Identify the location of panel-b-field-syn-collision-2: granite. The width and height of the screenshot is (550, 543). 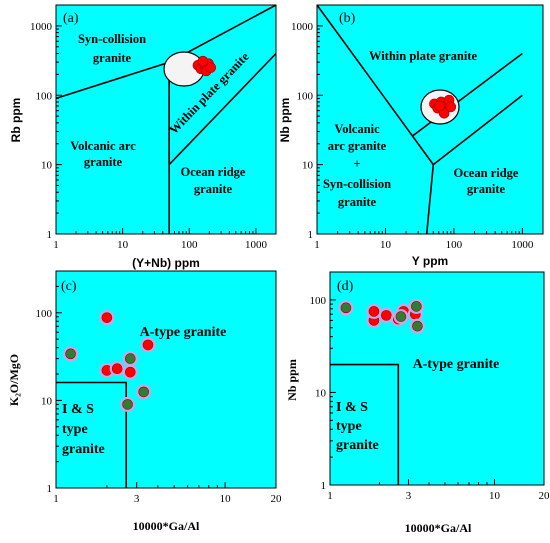
(357, 202).